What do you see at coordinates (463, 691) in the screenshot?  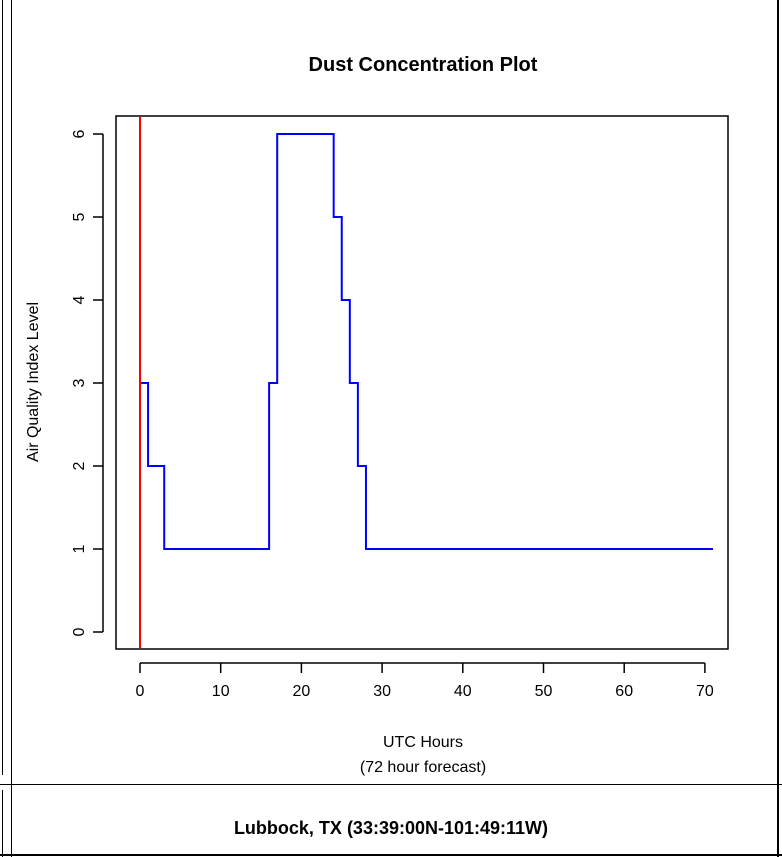 I see `x-tick-label: 40` at bounding box center [463, 691].